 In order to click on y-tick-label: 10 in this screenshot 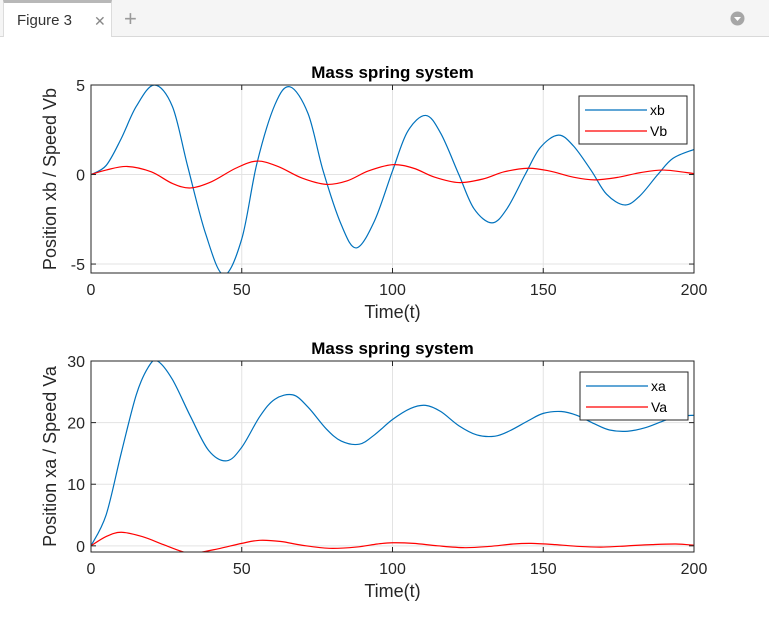, I will do `click(76, 485)`.